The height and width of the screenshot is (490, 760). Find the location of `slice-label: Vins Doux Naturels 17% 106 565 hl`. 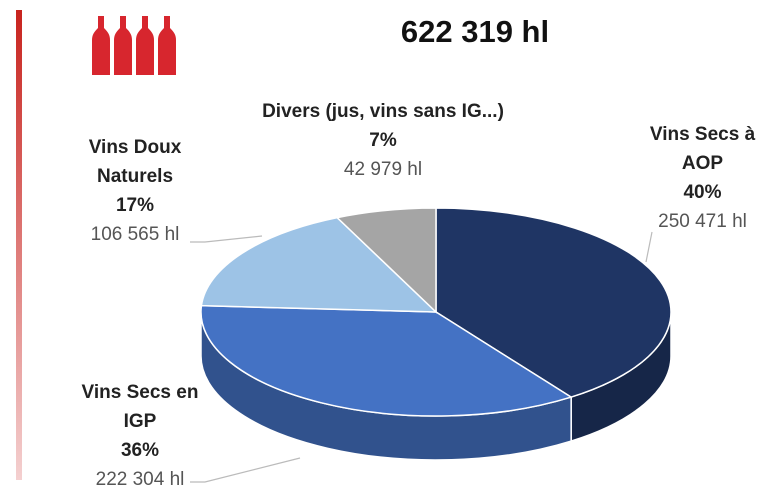

slice-label: Vins Doux Naturels 17% 106 565 hl is located at coordinates (135, 191).